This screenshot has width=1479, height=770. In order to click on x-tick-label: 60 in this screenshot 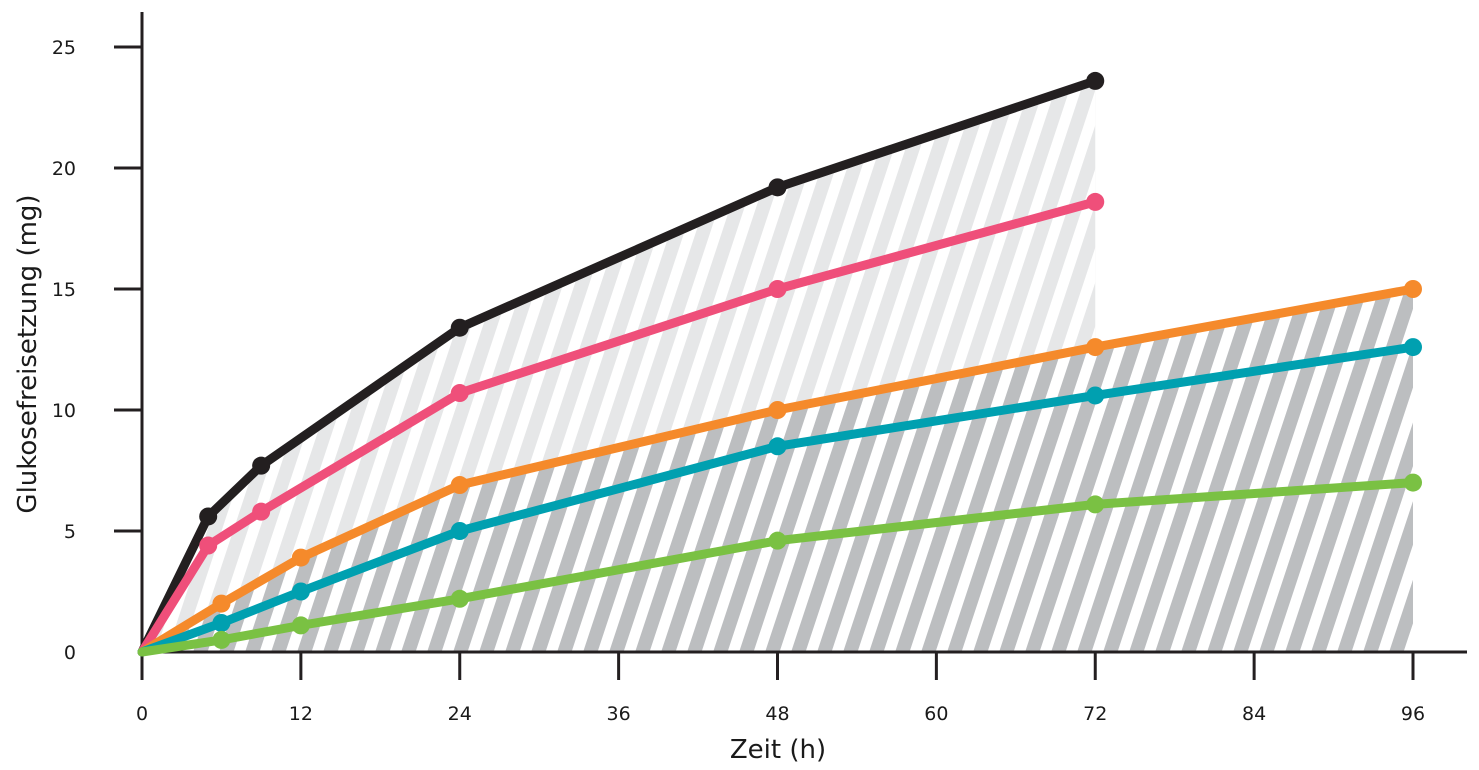, I will do `click(936, 714)`.